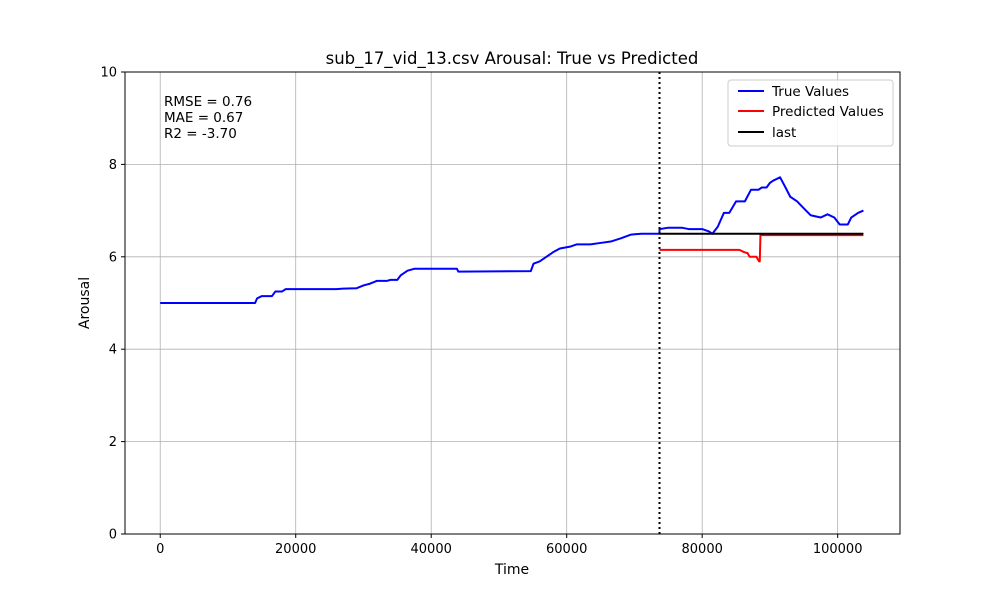 This screenshot has height=600, width=1000. Describe the element at coordinates (108, 73) in the screenshot. I see `y-tick-label: 10` at that location.